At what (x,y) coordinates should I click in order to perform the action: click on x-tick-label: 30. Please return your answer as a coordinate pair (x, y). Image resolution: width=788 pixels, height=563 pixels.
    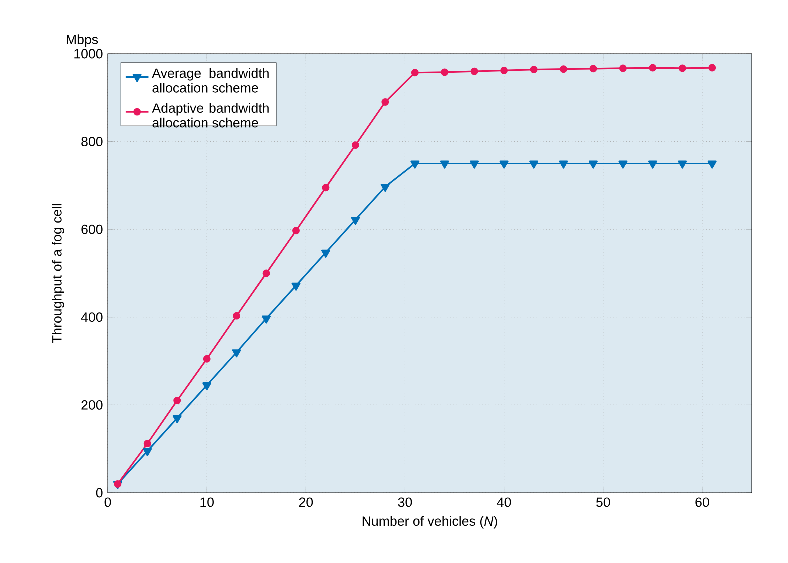
    Looking at the image, I should click on (405, 503).